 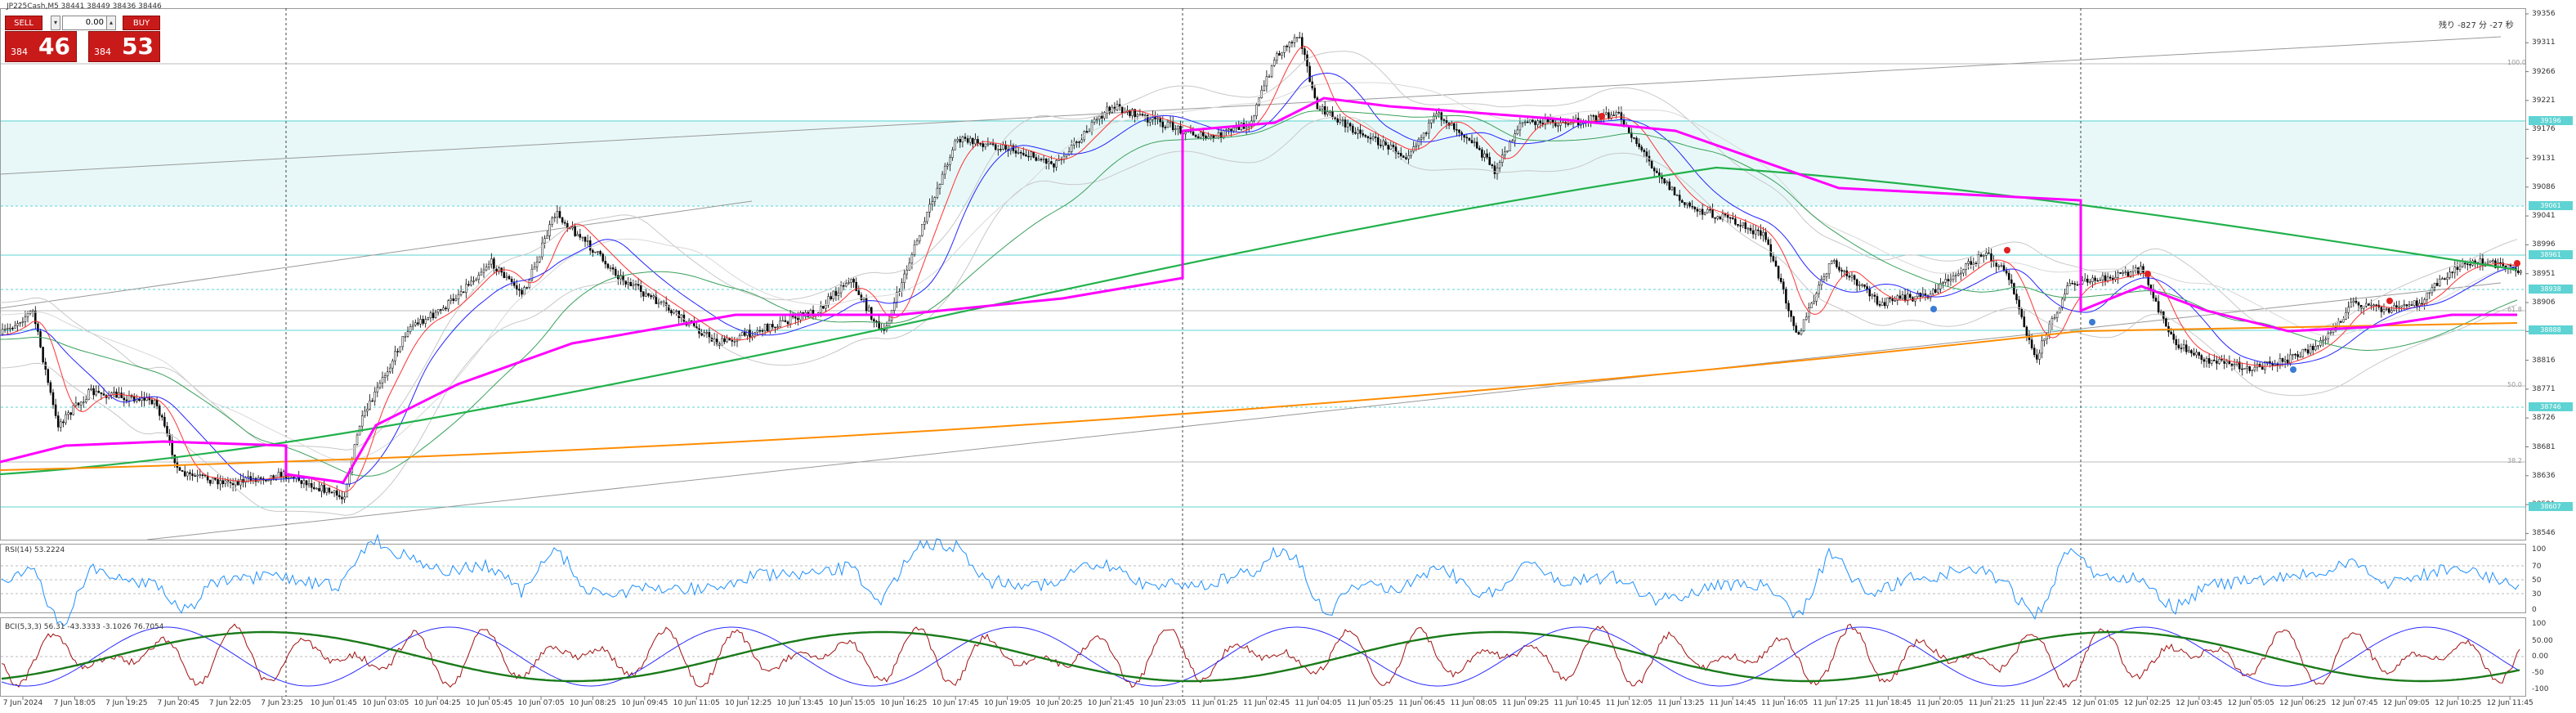 I want to click on signal-dot, so click(x=2092, y=322).